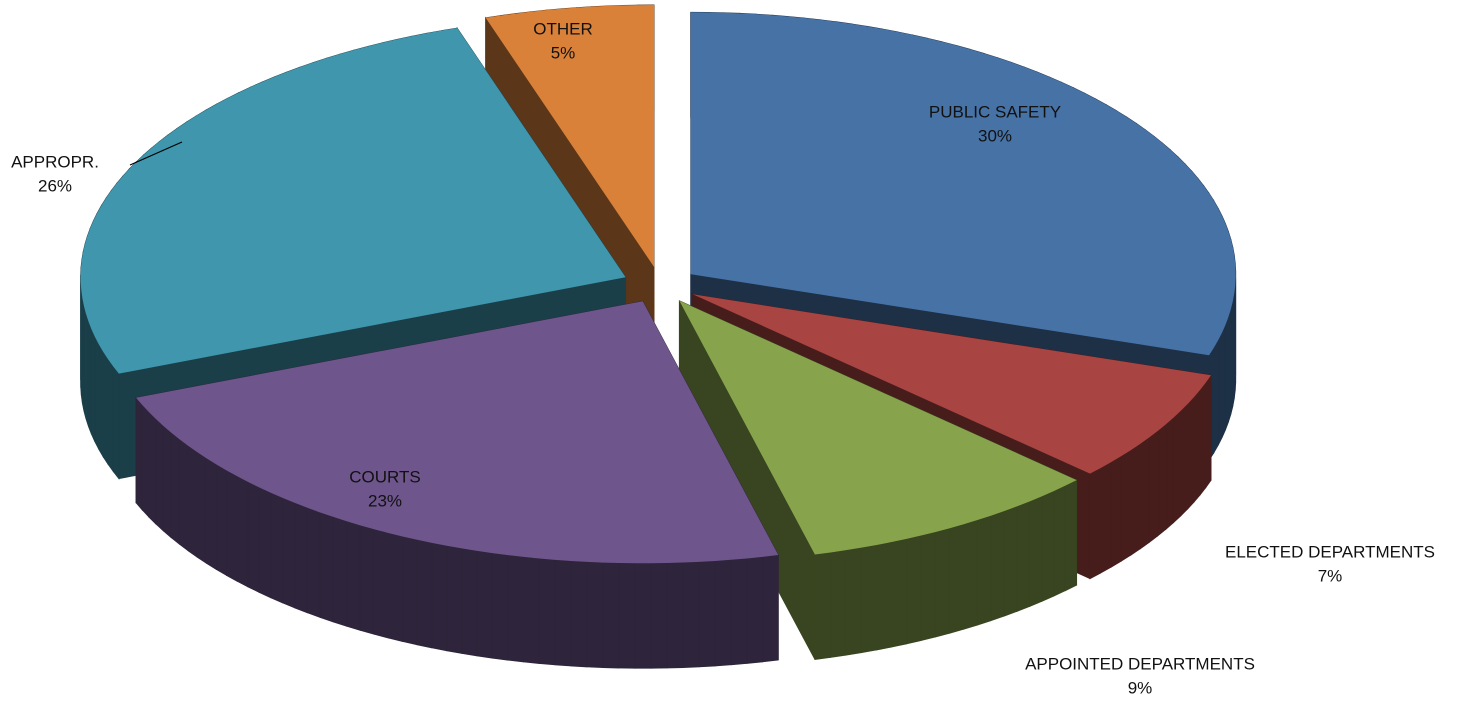 This screenshot has width=1483, height=707. What do you see at coordinates (1140, 663) in the screenshot?
I see `slice-label: APPOINTED DEPARTMENTS` at bounding box center [1140, 663].